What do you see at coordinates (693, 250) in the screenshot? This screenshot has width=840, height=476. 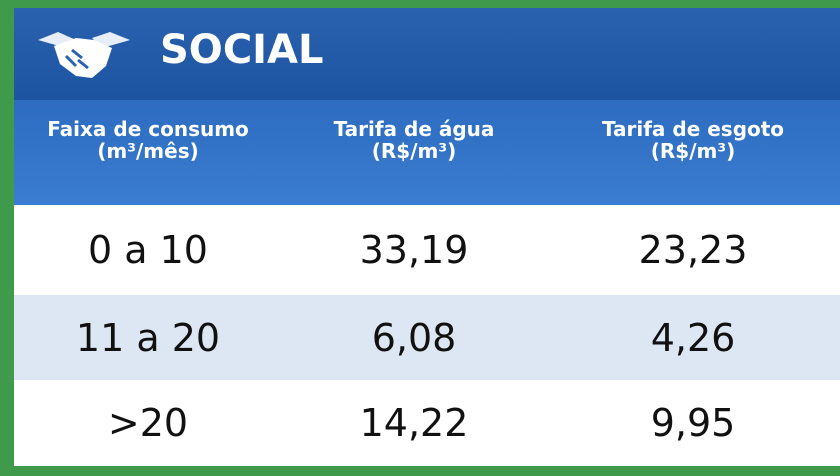 I see `table-cell: 23,23` at bounding box center [693, 250].